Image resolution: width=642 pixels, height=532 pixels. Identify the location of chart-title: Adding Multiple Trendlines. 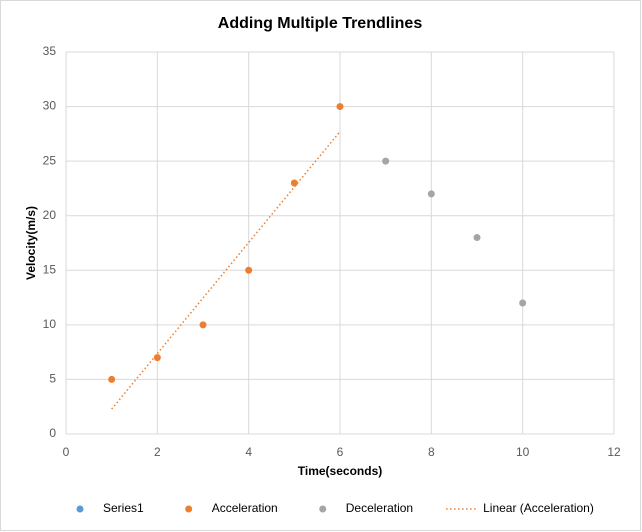
(320, 23).